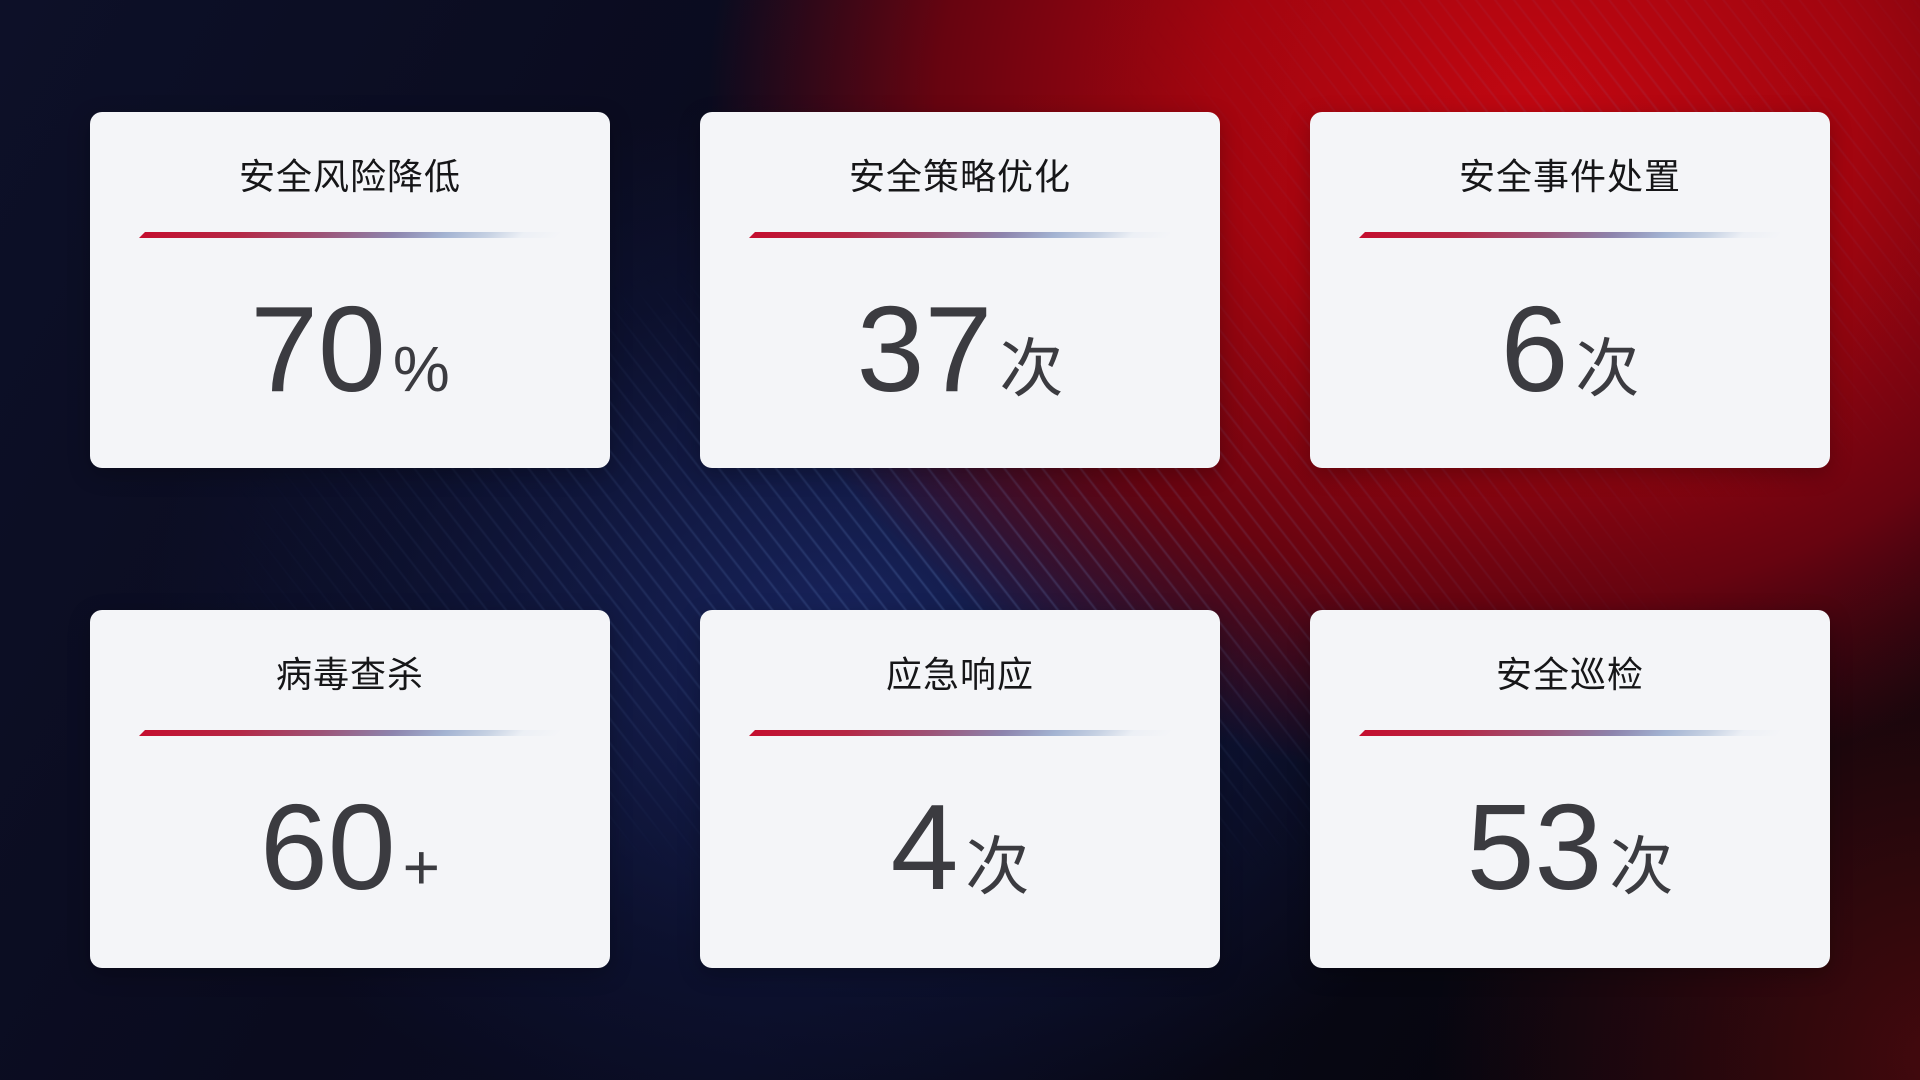  Describe the element at coordinates (327, 847) in the screenshot. I see `value-number: 60` at that location.